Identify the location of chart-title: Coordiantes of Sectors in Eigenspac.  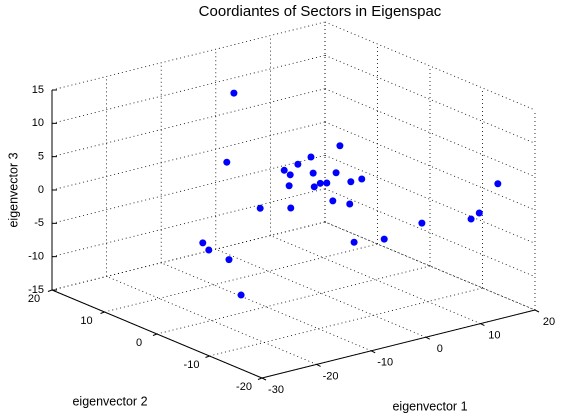
(320, 11).